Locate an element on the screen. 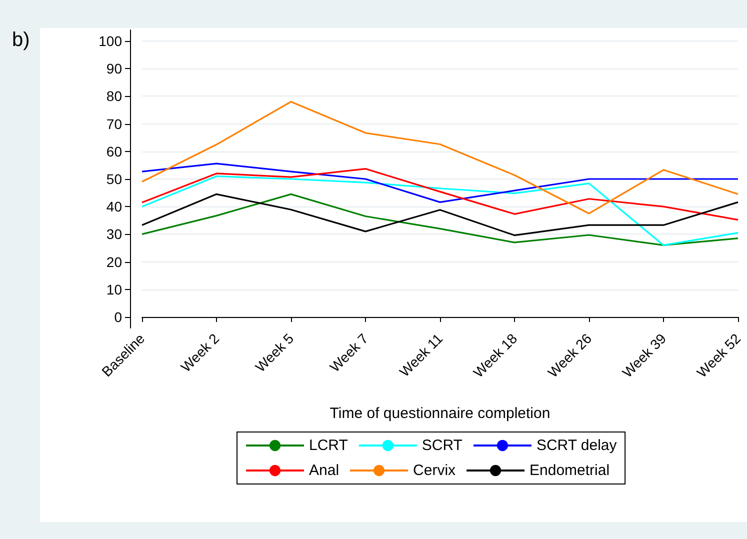  y-tick-label: 80 is located at coordinates (114, 96).